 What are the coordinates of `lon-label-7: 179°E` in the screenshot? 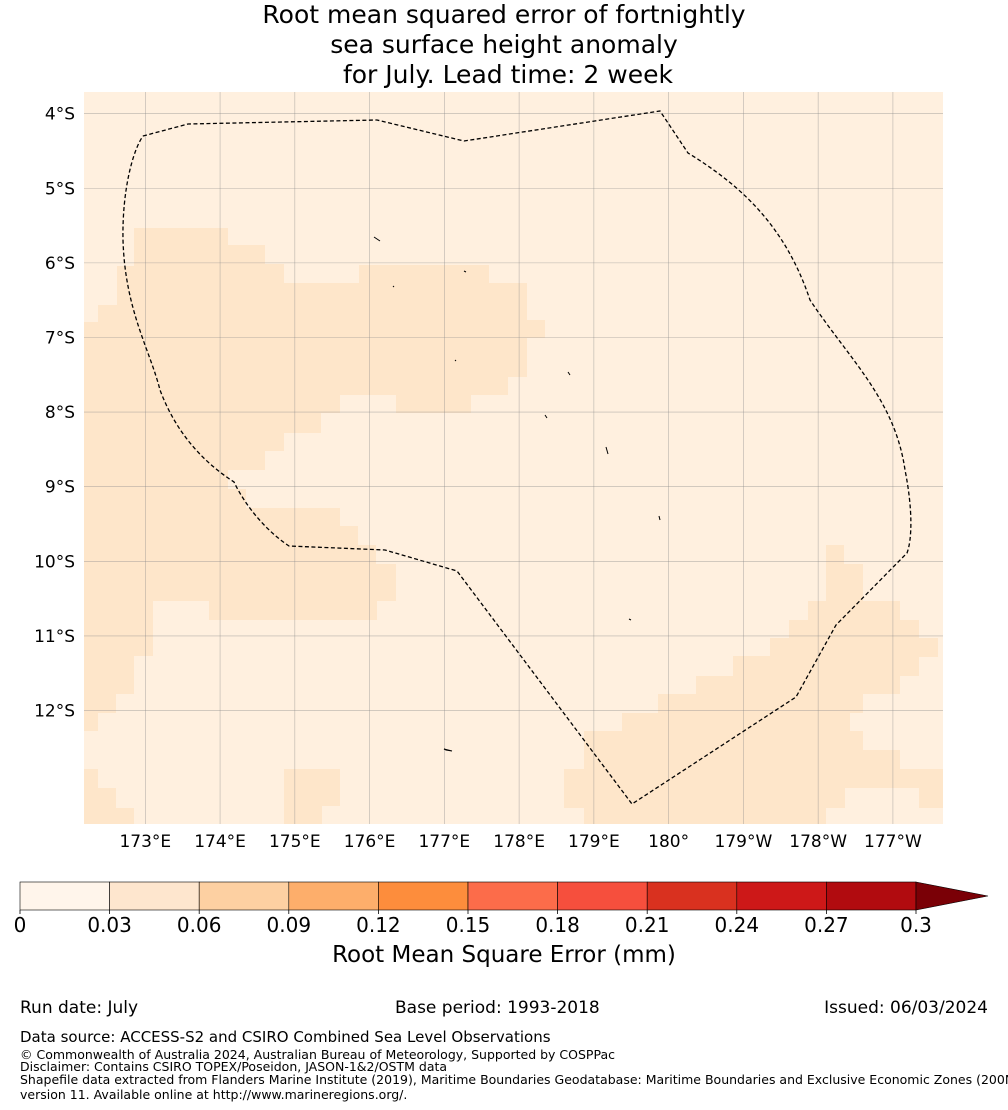 It's located at (594, 842).